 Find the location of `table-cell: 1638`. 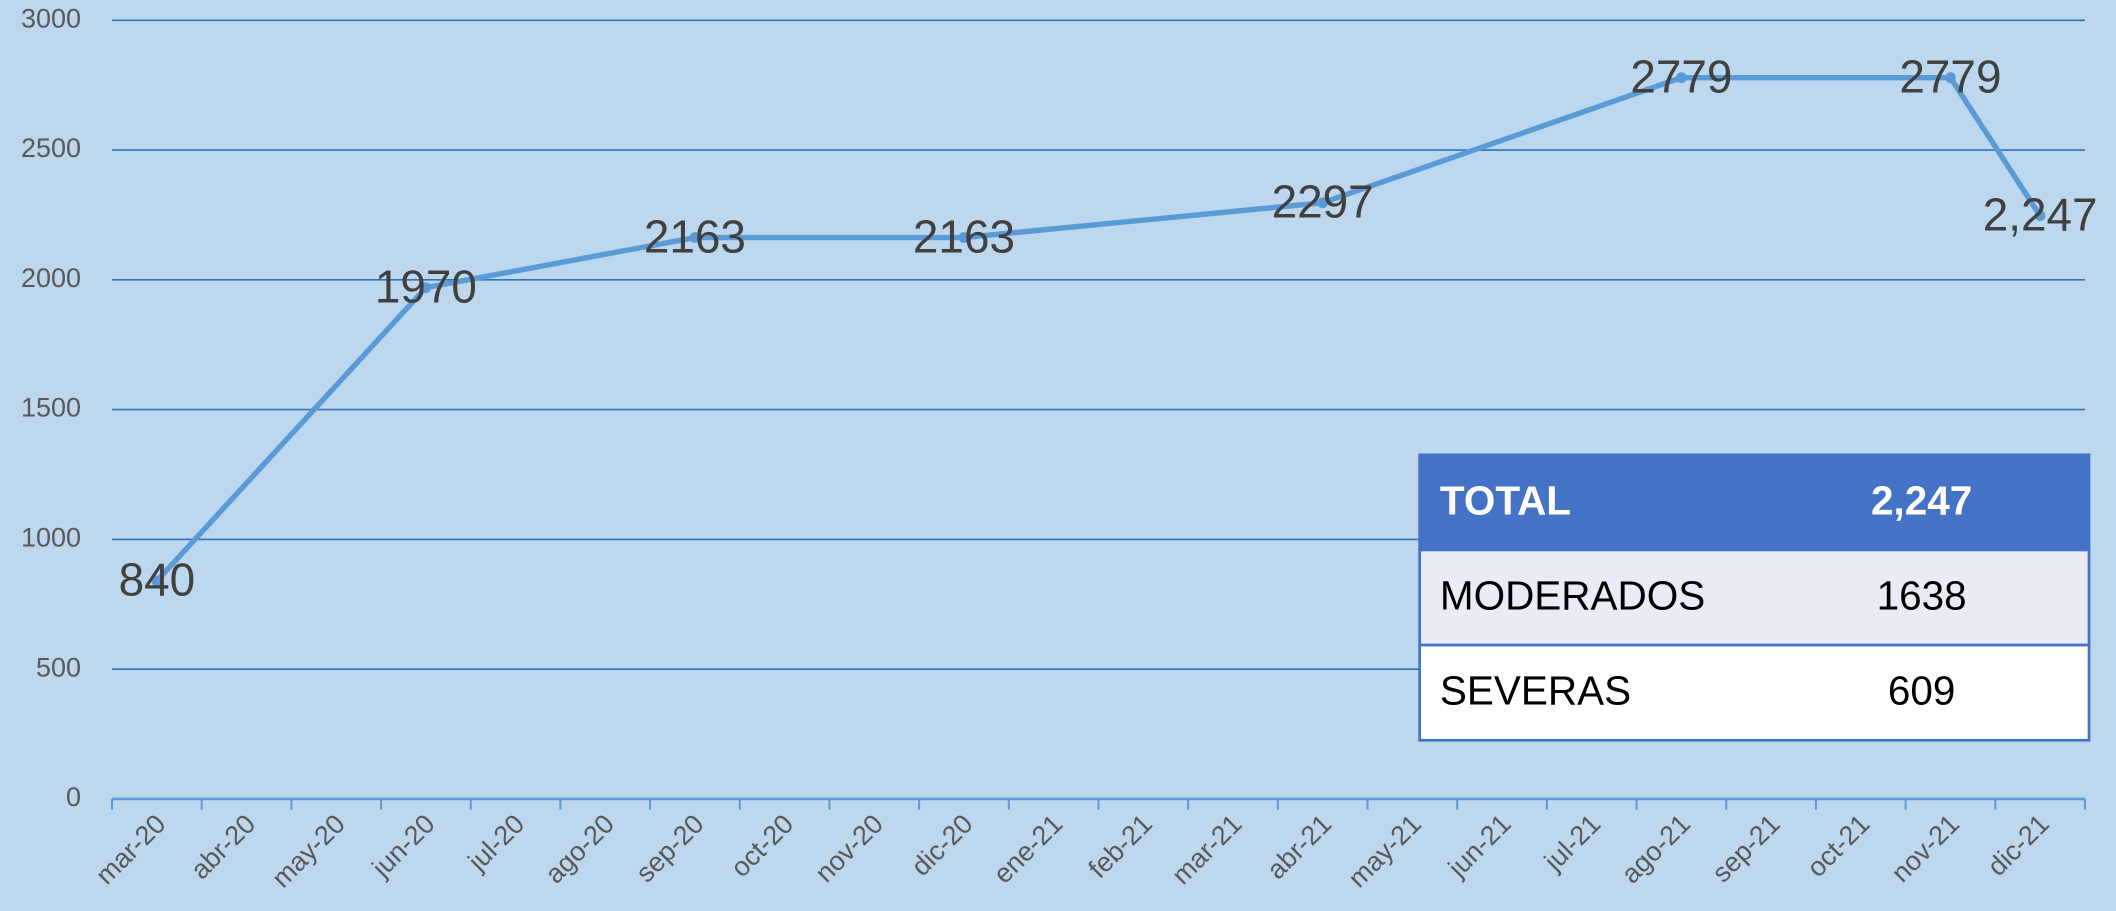

table-cell: 1638 is located at coordinates (1922, 596).